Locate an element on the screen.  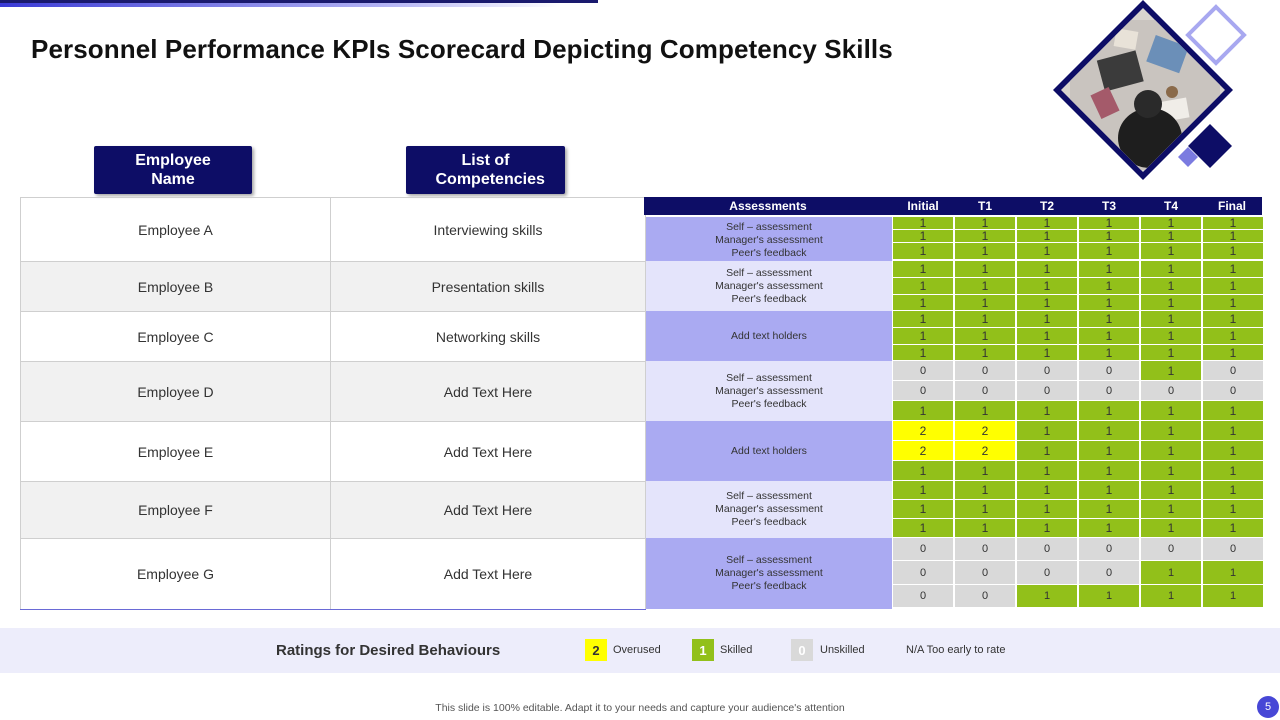
decorative-photo-diamond is located at coordinates (1150, 90).